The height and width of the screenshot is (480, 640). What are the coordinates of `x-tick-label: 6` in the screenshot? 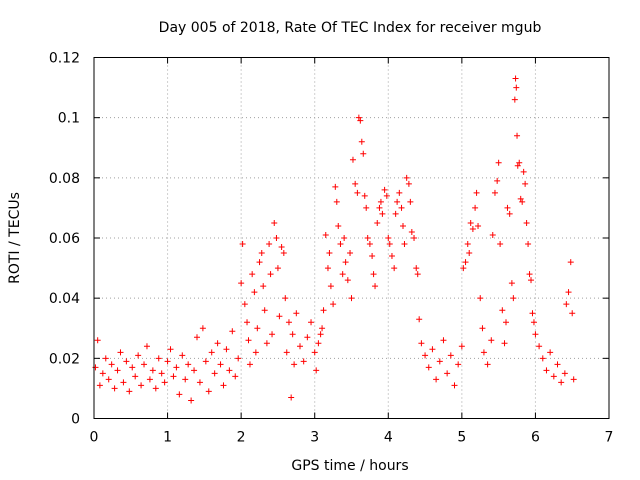 It's located at (535, 438).